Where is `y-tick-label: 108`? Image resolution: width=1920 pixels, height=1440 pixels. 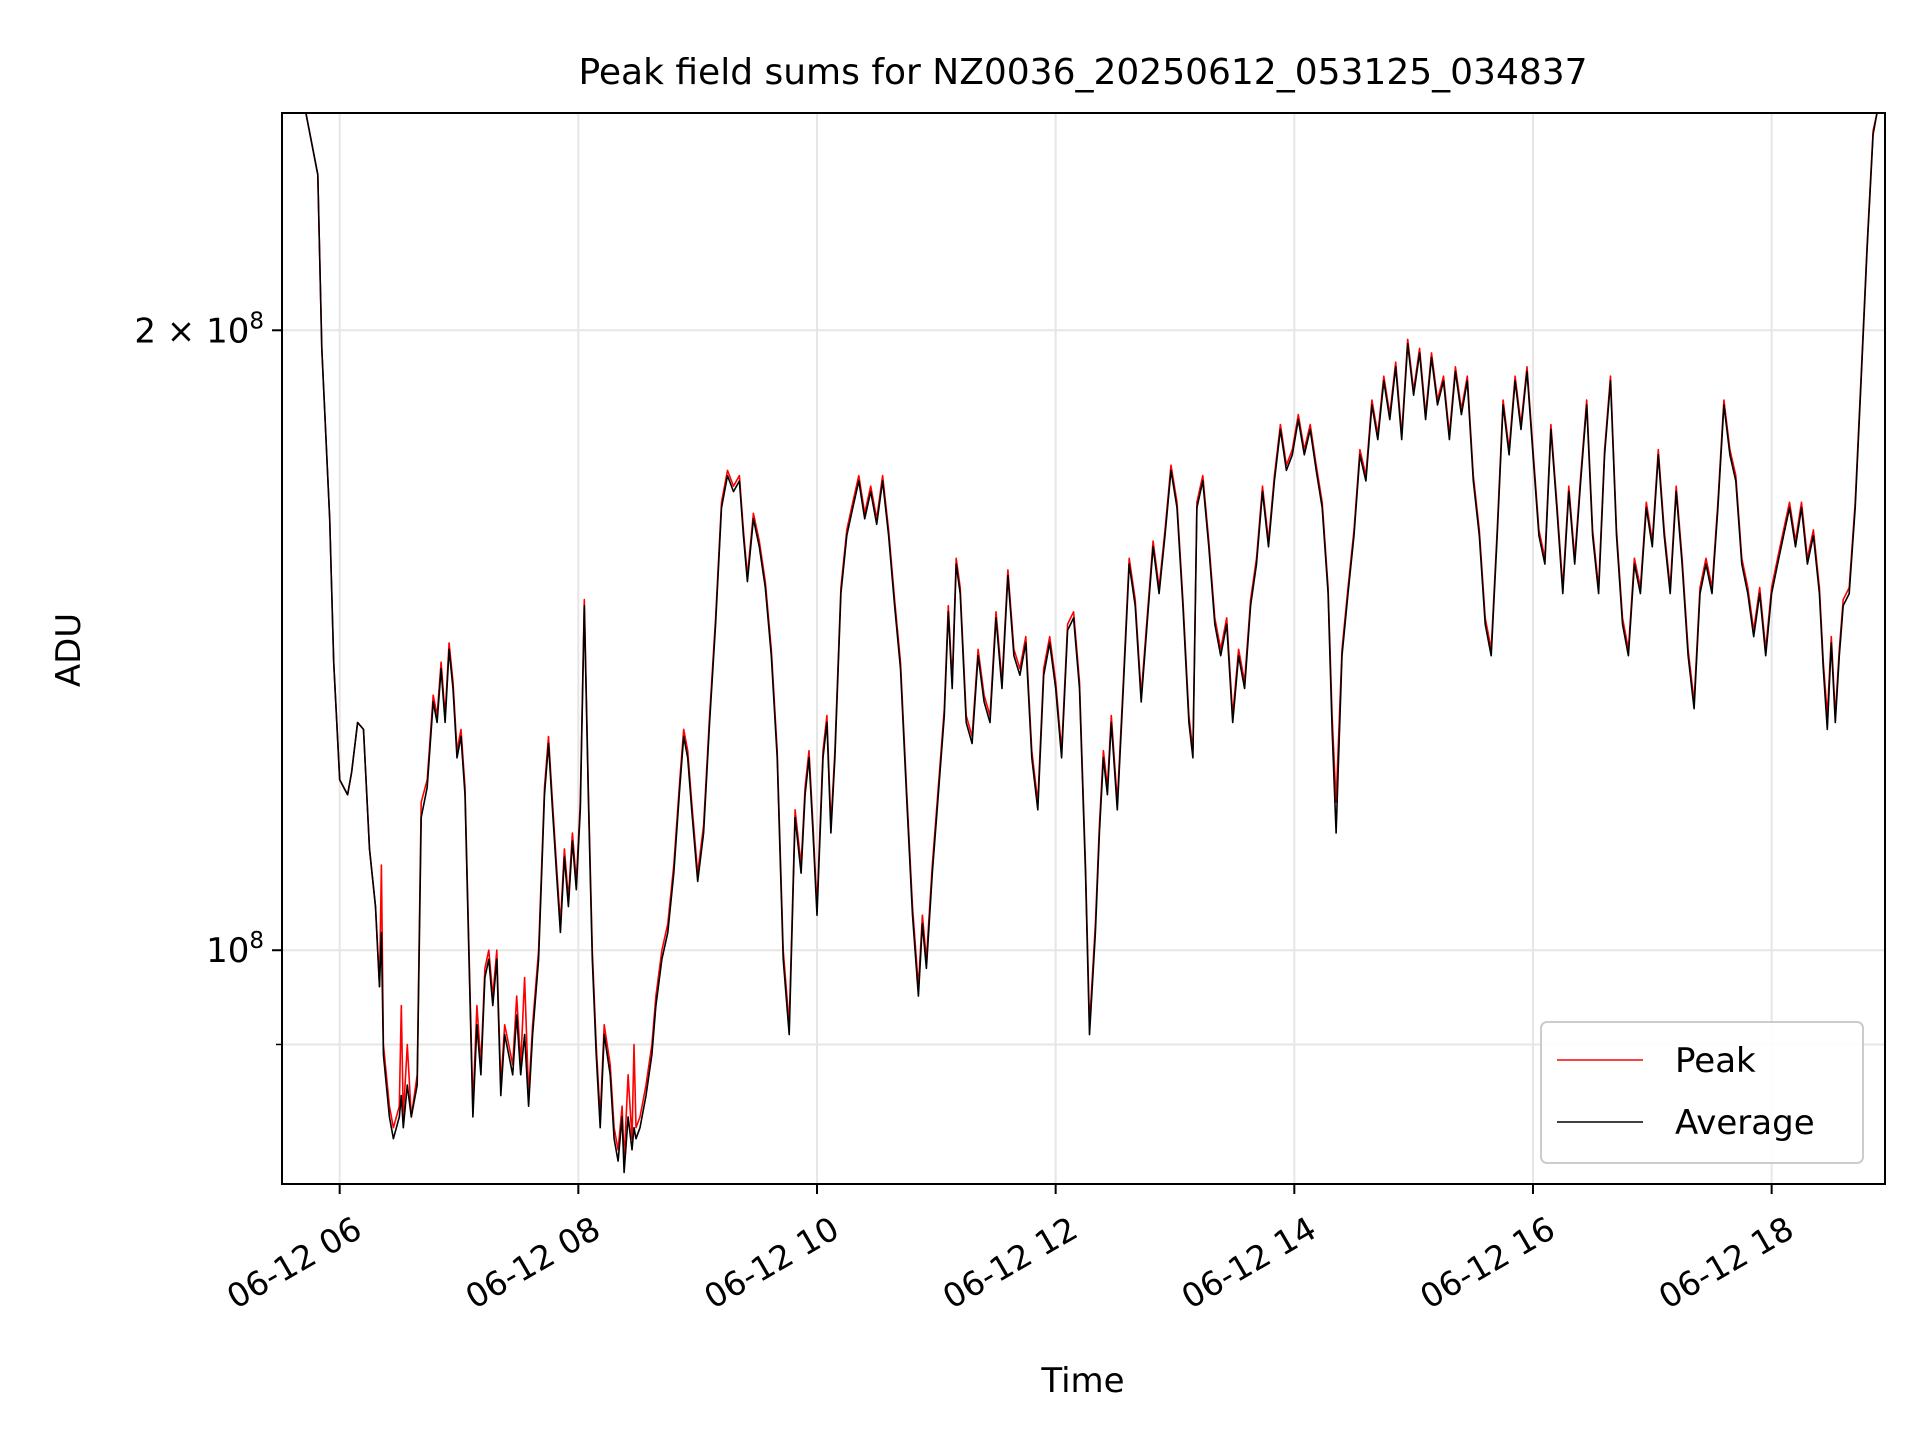
y-tick-label: 108 is located at coordinates (235, 949).